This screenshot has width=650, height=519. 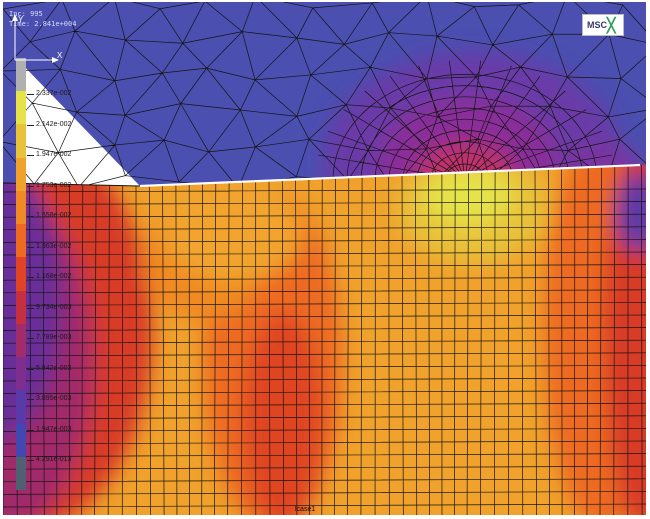 What do you see at coordinates (37, 38) in the screenshot?
I see `axis-triad: Y X` at bounding box center [37, 38].